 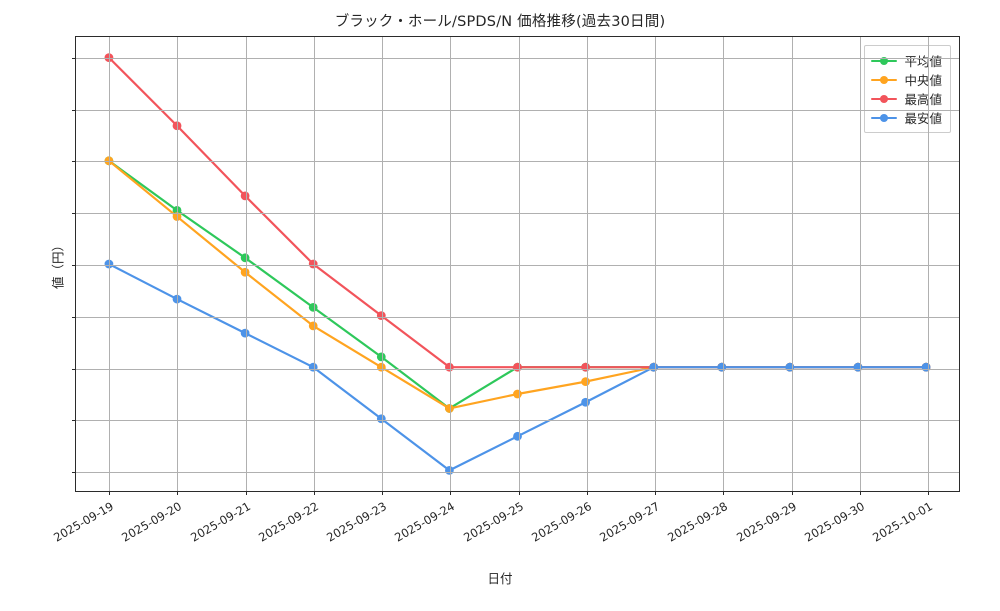 I want to click on legend-item: 最安値, so click(x=906, y=117).